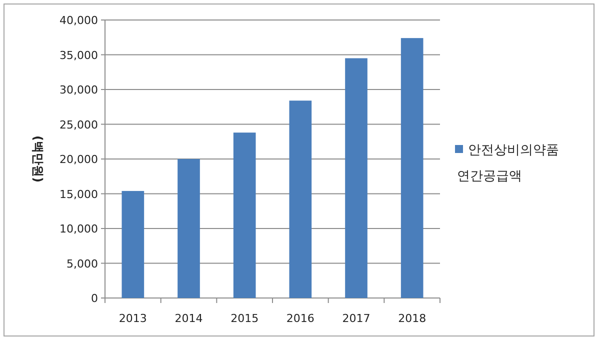 This screenshot has height=341, width=600. I want to click on x-tick-label: 2018, so click(412, 318).